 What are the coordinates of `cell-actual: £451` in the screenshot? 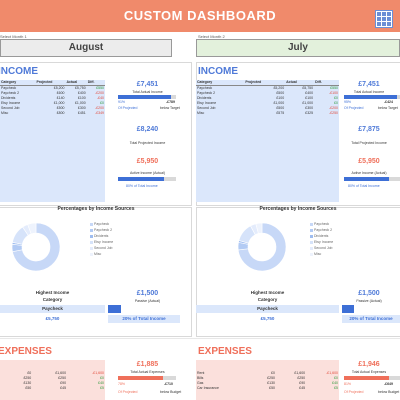 It's located at (81, 112).